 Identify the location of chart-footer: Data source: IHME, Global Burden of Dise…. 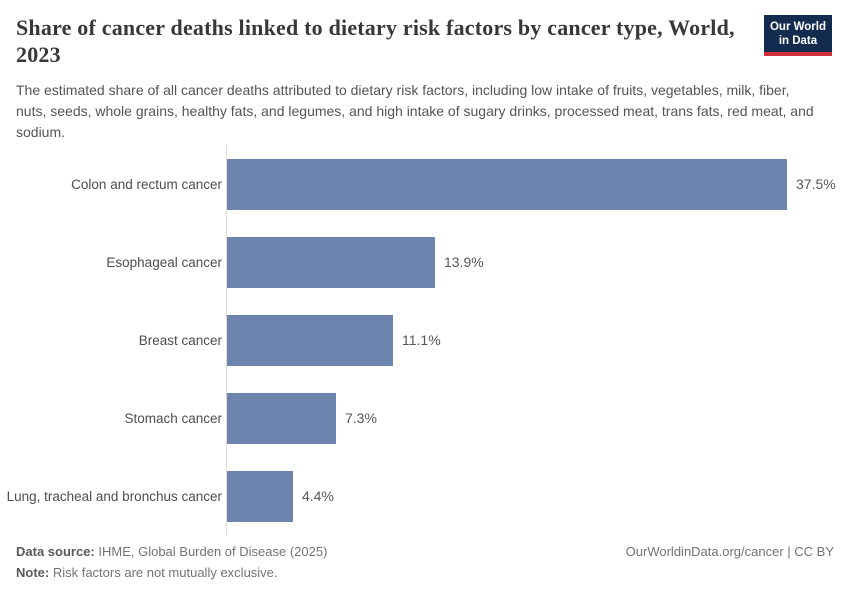
(425, 562).